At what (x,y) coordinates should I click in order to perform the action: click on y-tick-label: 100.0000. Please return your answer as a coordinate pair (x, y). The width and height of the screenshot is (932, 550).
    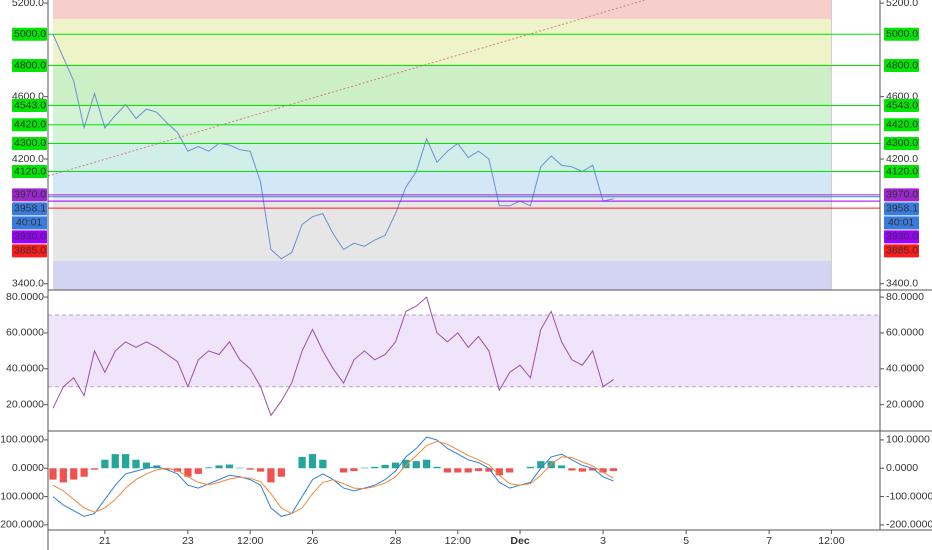
    Looking at the image, I should click on (22, 440).